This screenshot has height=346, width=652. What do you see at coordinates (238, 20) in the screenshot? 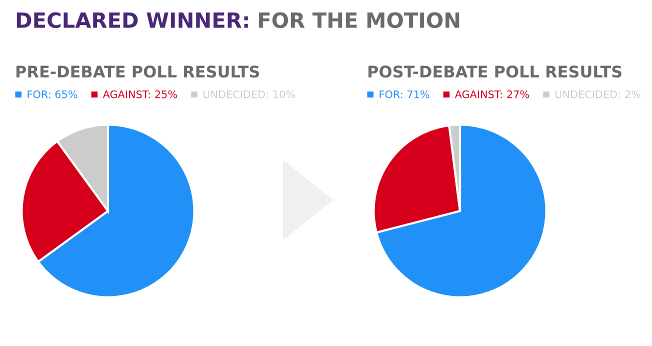
I see `text: DECLARED WINNER: FOR THE MOTION` at bounding box center [238, 20].